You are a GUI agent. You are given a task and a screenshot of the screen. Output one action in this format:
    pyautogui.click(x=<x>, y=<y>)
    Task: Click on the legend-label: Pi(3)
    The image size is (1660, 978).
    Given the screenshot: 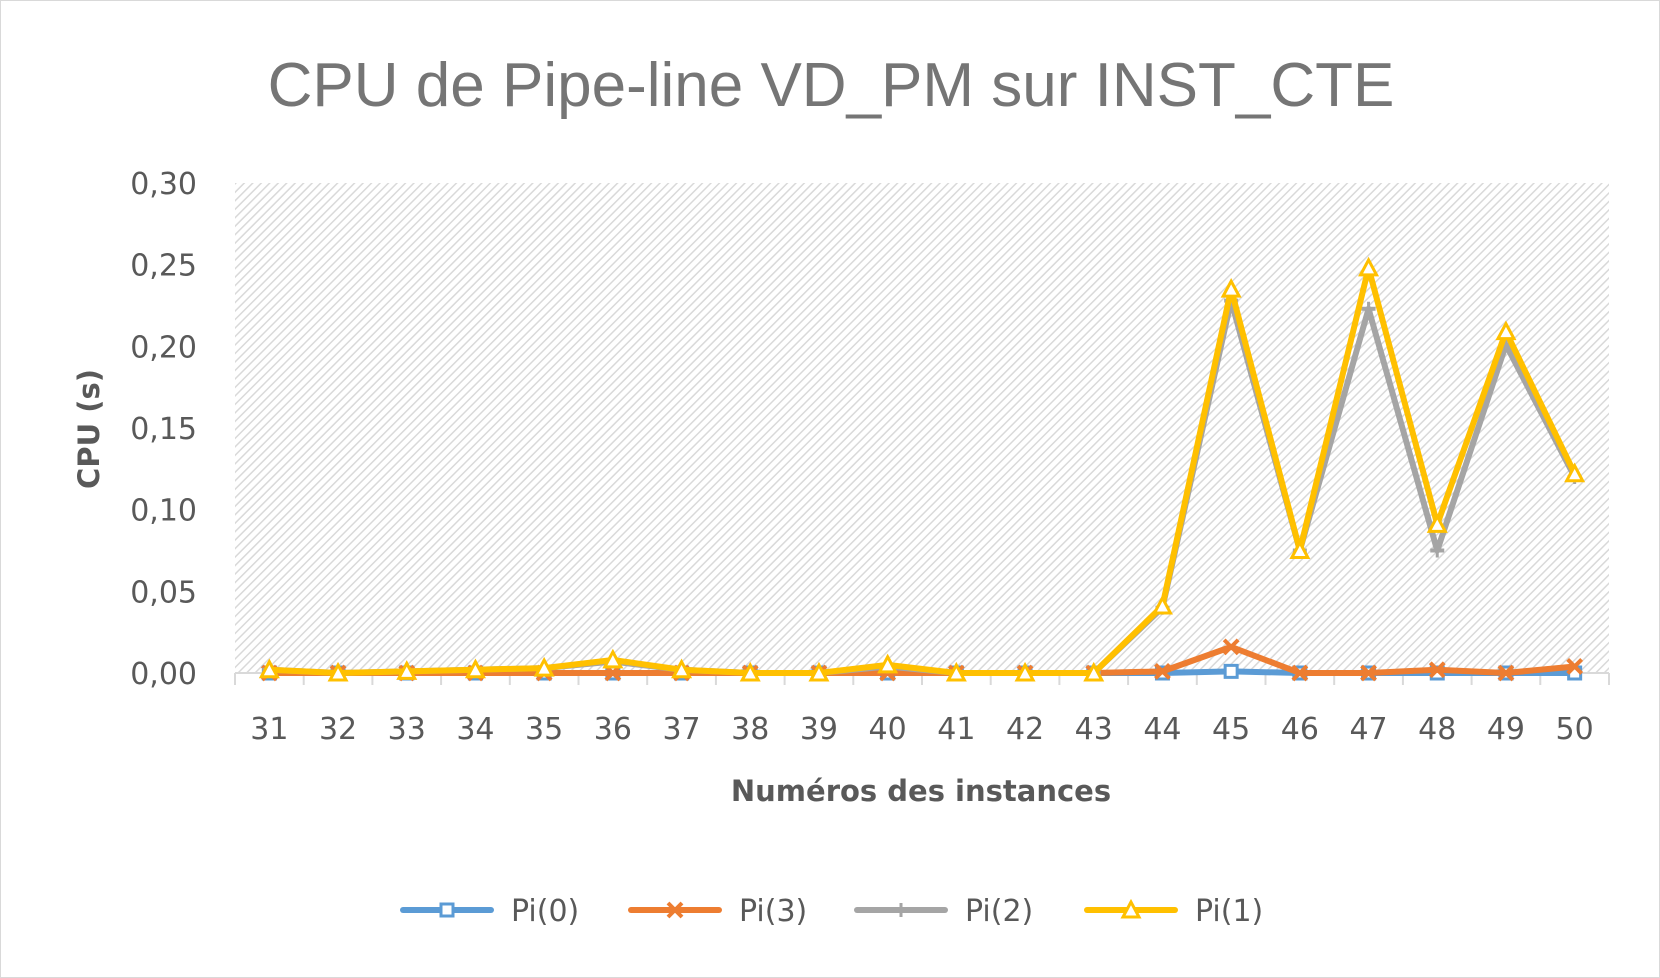 What is the action you would take?
    pyautogui.click(x=773, y=911)
    